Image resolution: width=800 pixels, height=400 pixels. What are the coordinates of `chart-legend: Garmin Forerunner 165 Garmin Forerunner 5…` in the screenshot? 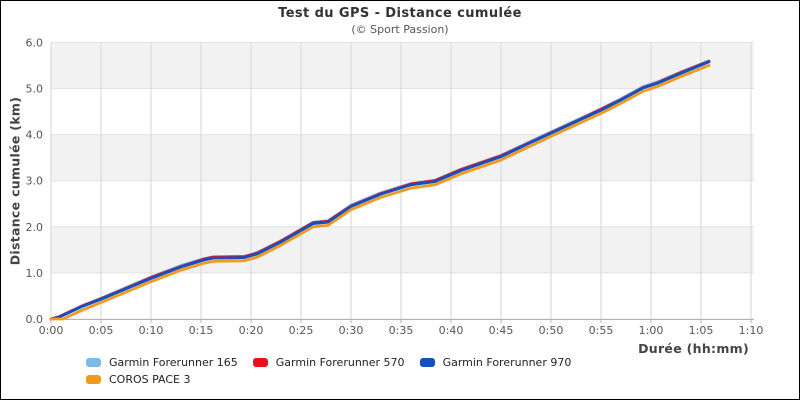 It's located at (381, 371).